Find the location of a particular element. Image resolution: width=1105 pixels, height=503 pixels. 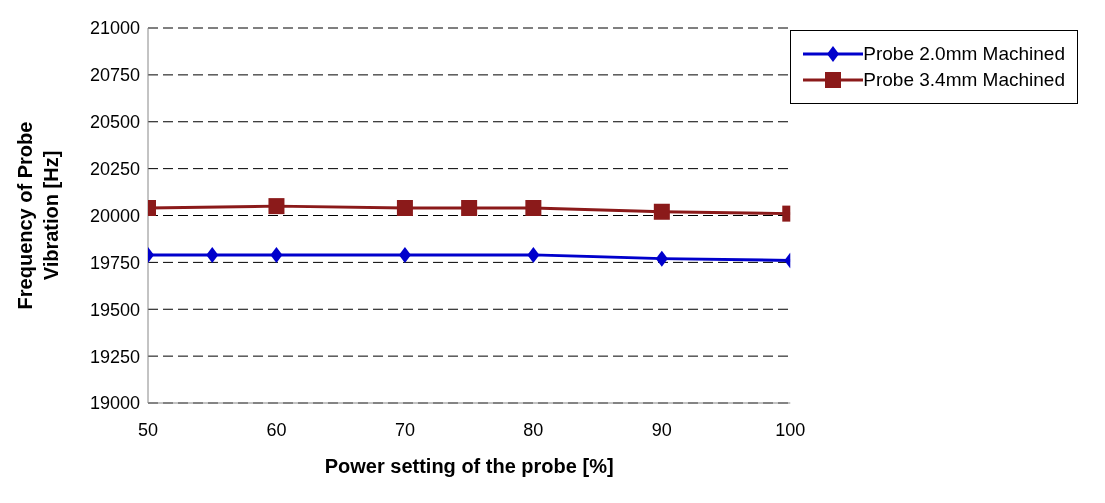

x-tick-label: 50 is located at coordinates (148, 429).